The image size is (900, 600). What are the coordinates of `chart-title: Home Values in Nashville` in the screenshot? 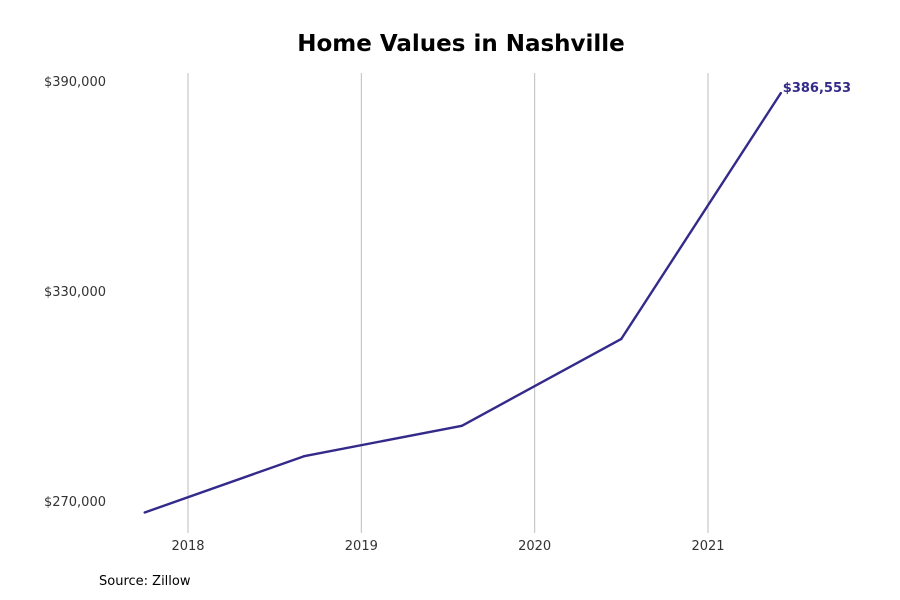 It's located at (461, 44).